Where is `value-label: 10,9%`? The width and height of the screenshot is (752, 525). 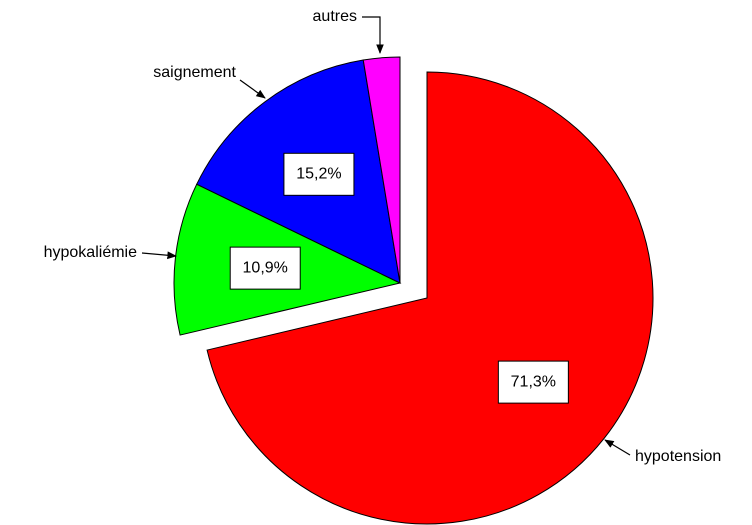
value-label: 10,9% is located at coordinates (265, 267).